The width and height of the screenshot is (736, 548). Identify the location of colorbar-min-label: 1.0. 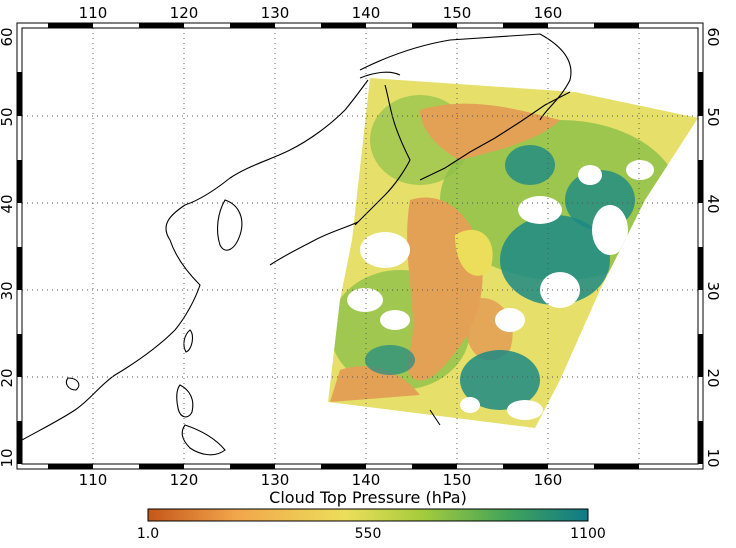
(148, 534).